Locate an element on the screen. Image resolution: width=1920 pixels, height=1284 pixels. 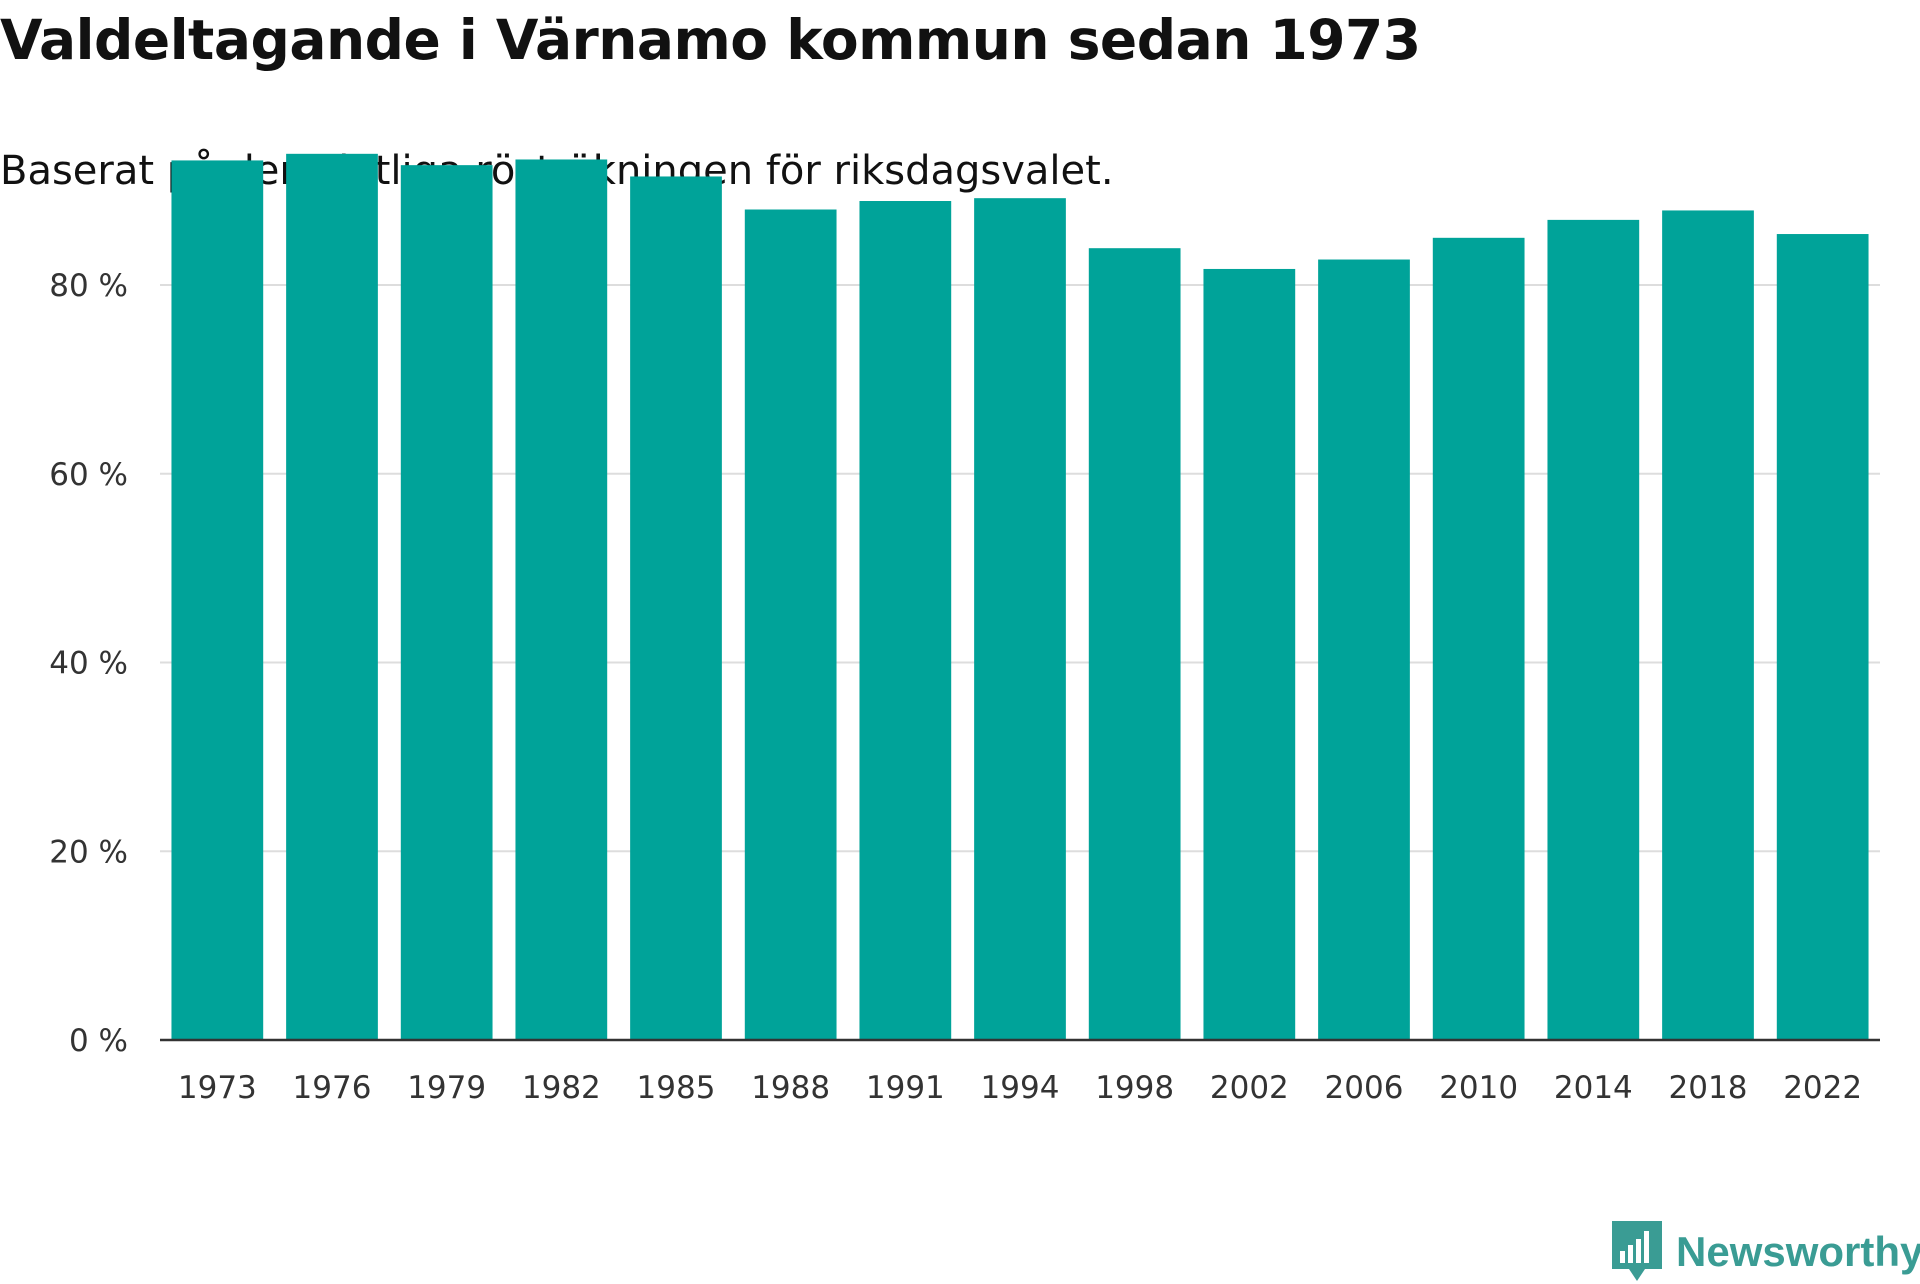
bar-1976 is located at coordinates (332, 597).